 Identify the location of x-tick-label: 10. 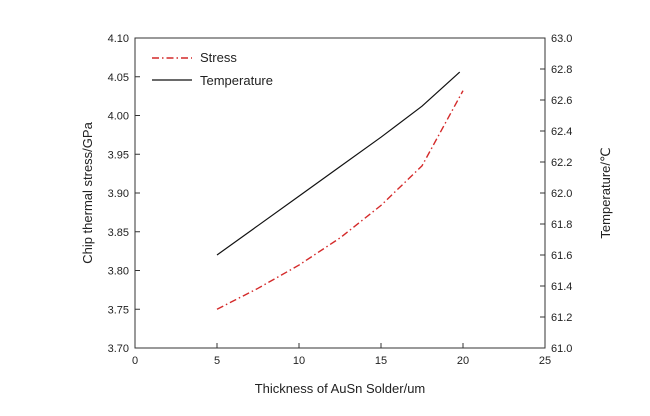
(299, 361).